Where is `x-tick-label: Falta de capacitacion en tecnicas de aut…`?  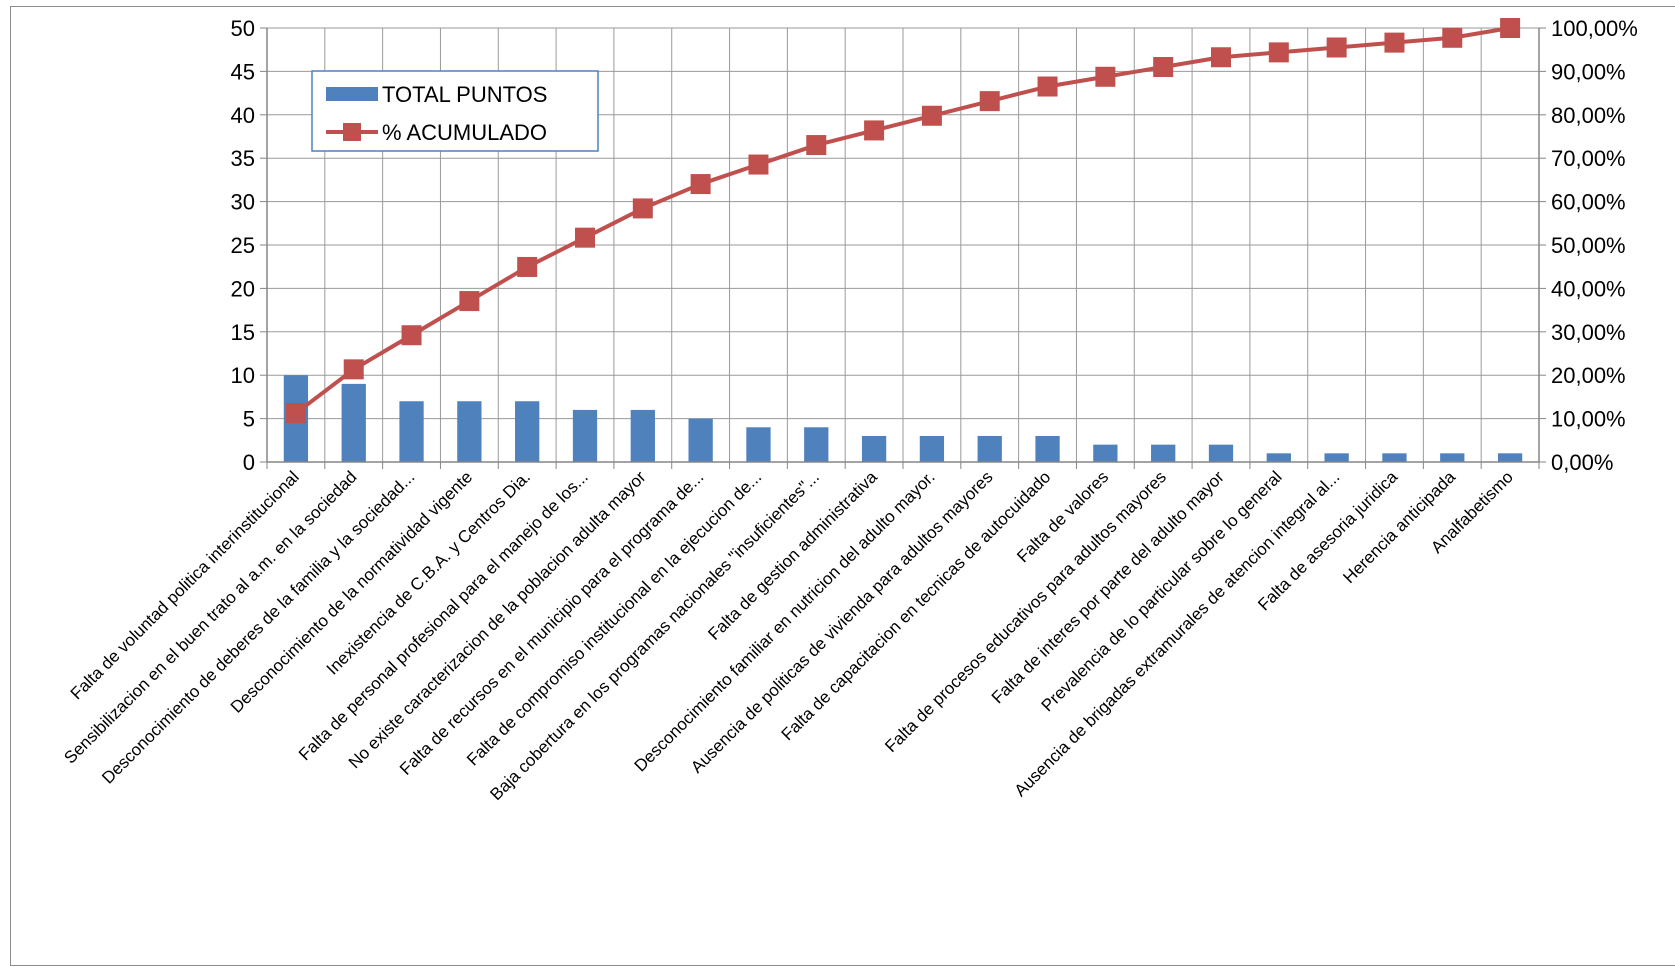 x-tick-label: Falta de capacitacion en tecnicas de aut… is located at coordinates (916, 605).